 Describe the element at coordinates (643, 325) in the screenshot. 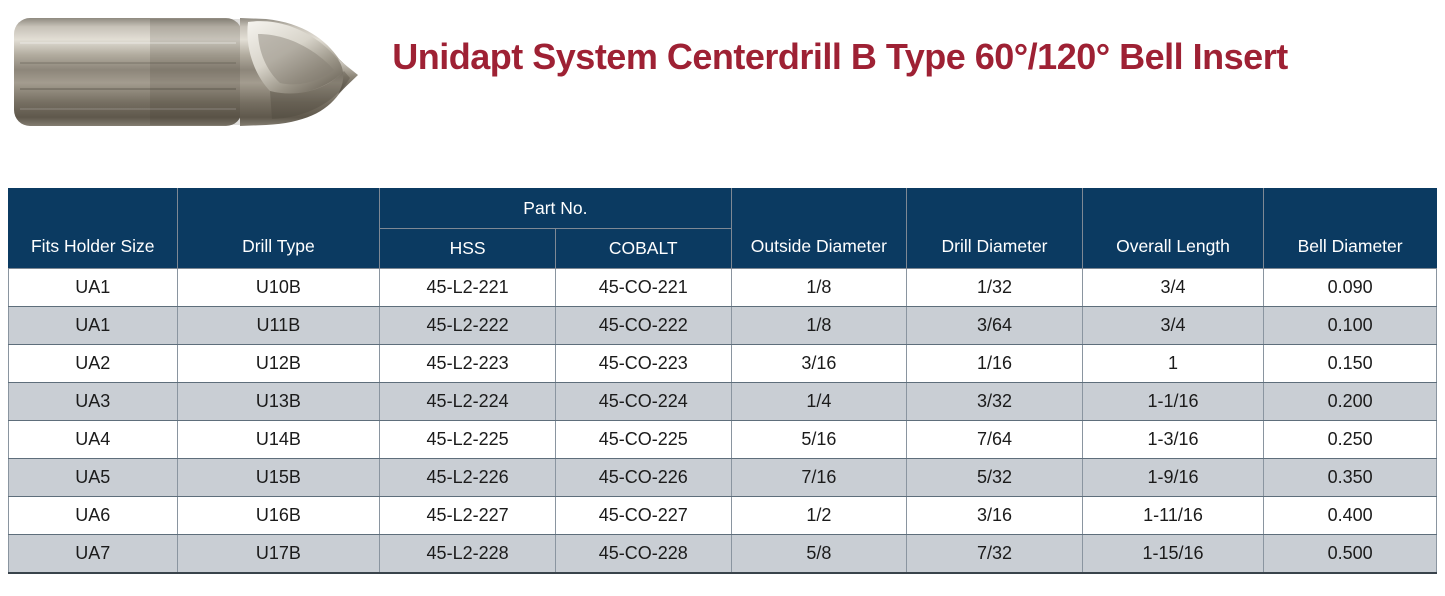

I see `table-cell: 45-CO-222` at that location.